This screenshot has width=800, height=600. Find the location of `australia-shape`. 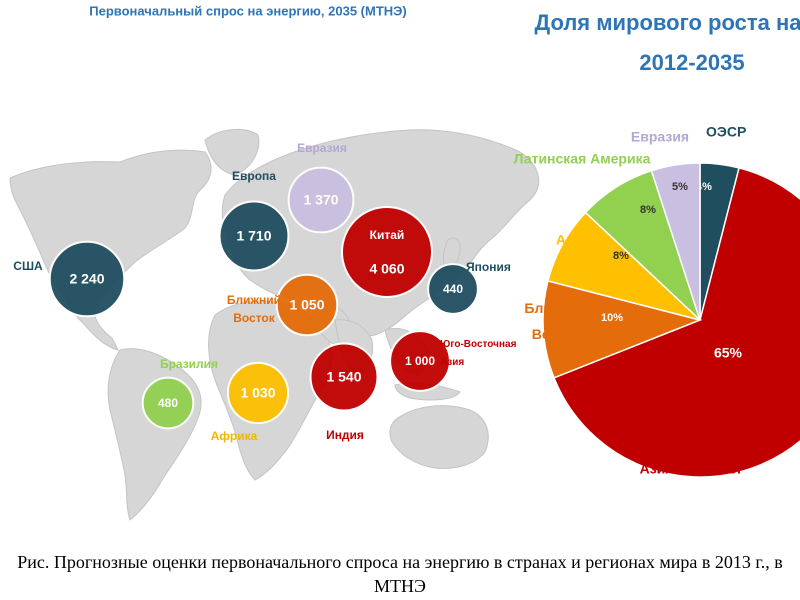

australia-shape is located at coordinates (439, 437).